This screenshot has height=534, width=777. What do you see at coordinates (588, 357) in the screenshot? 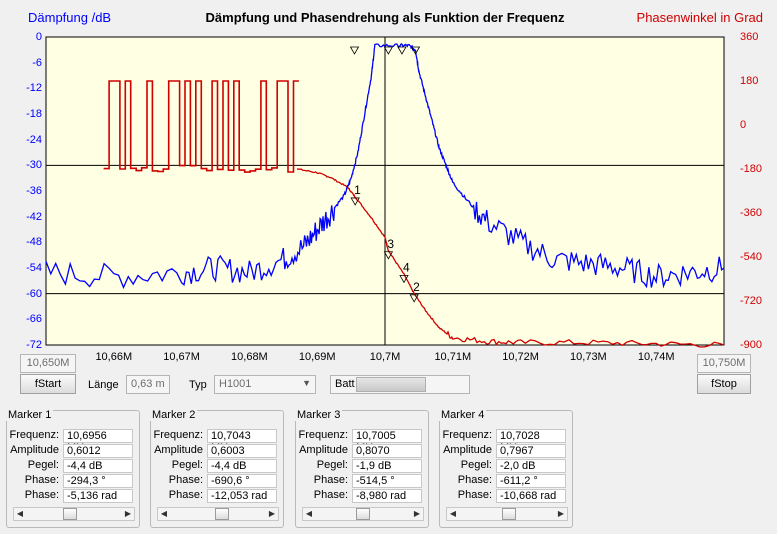
I see `x-tick-label: 10,73M` at bounding box center [588, 357].